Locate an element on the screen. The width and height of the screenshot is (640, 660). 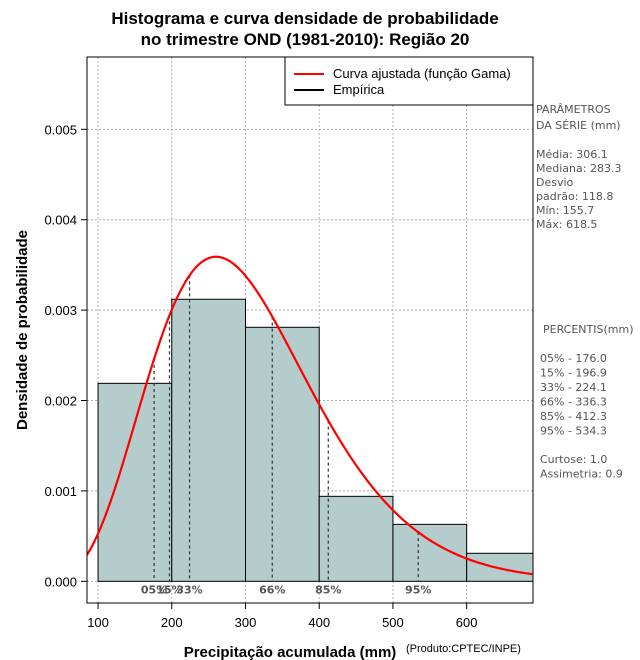
param-line: Mín: 155.7 is located at coordinates (565, 210).